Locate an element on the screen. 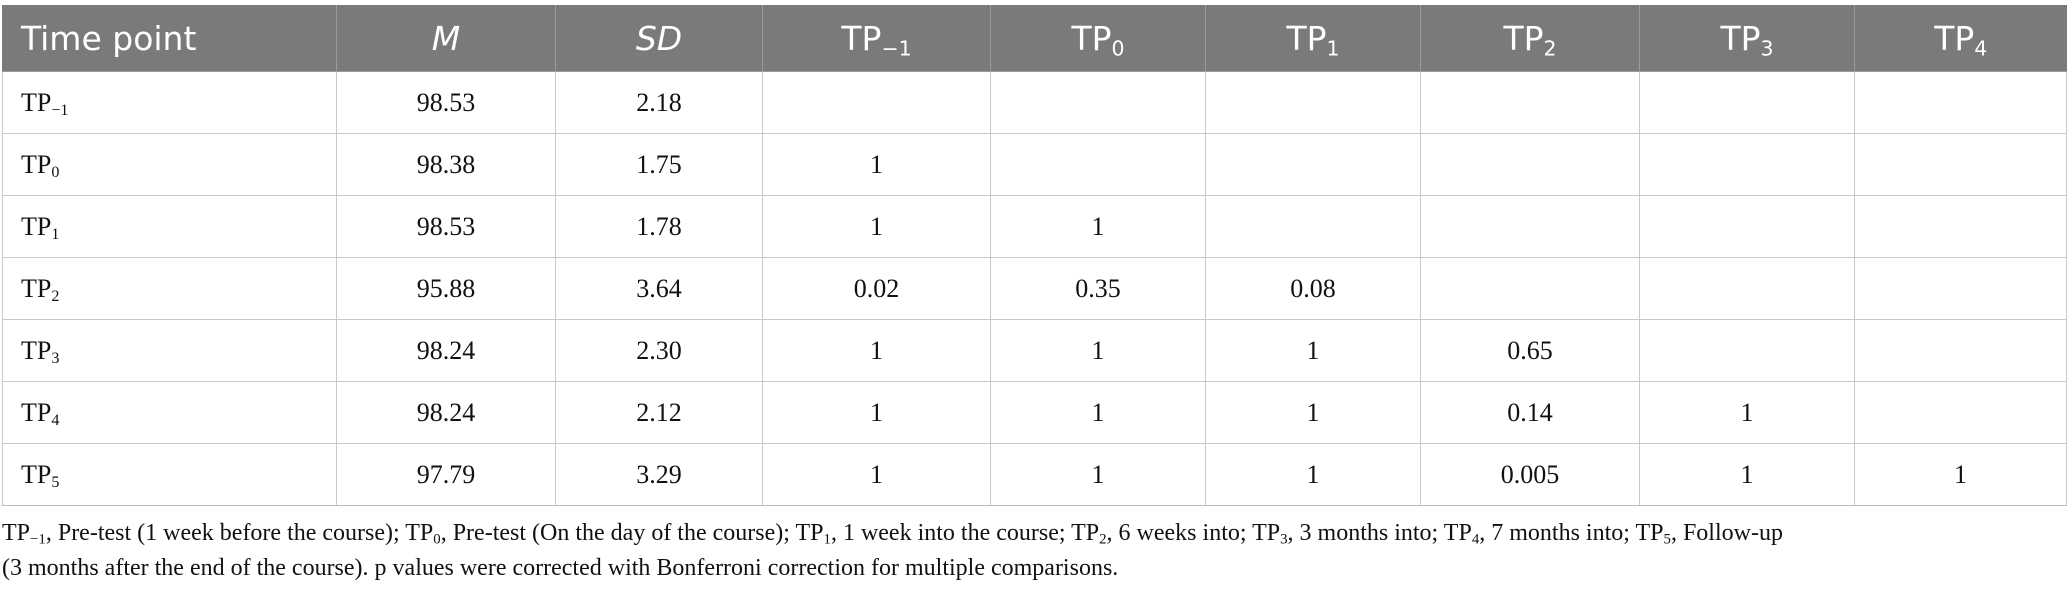  table-row: TP3 98.24 2.30 1 1 1 0.65 is located at coordinates (1034, 350).